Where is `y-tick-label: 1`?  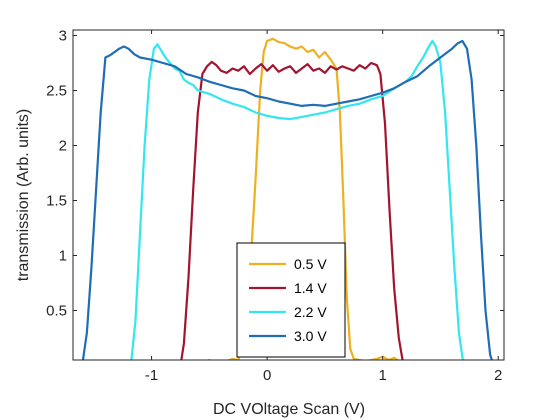 y-tick-label: 1 is located at coordinates (63, 256).